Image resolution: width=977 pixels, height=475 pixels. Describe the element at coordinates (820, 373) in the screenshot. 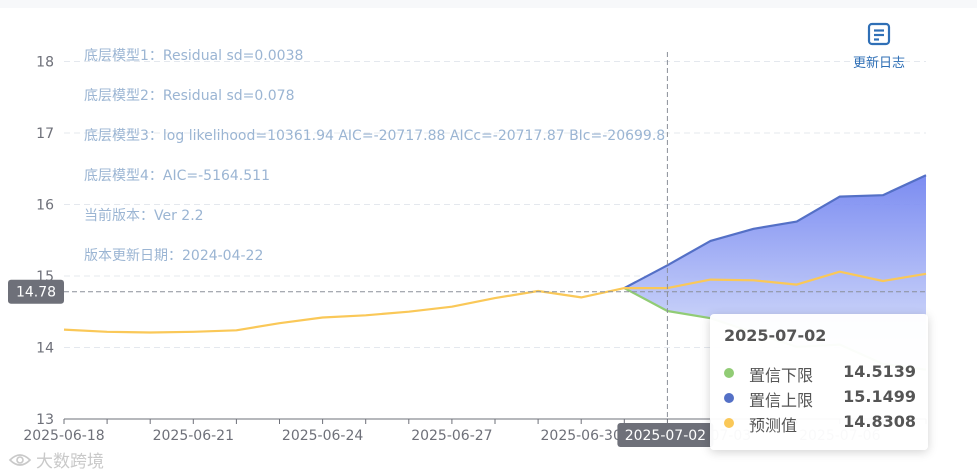

I see `tooltip-row-lower: 置信下限 14.5139` at that location.